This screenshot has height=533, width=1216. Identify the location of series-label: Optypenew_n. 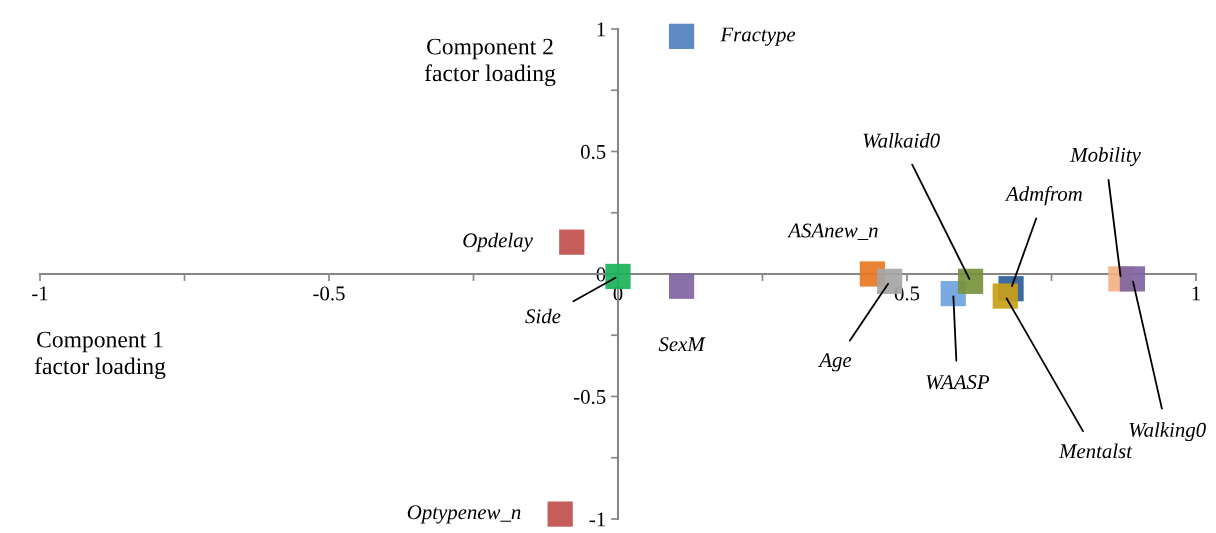
(464, 514).